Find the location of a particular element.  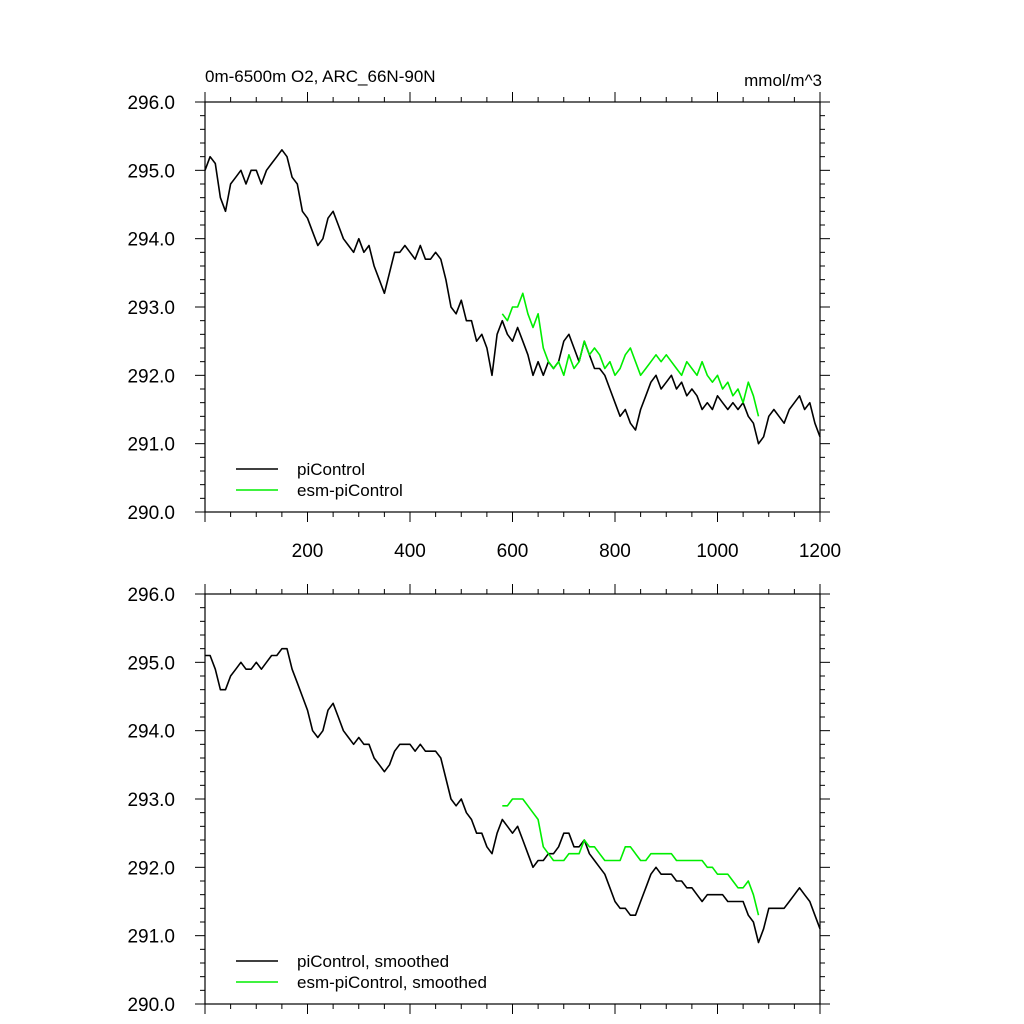

x-tick-label: 200 is located at coordinates (308, 551).